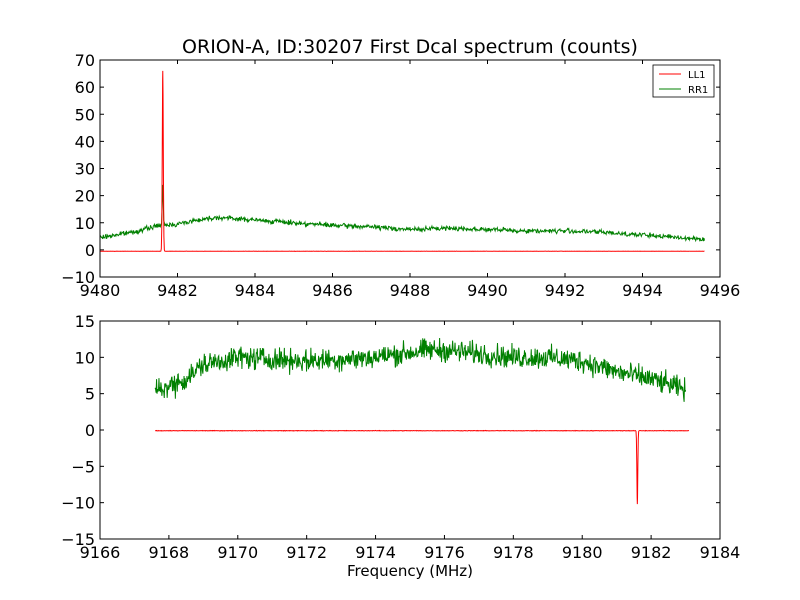 The width and height of the screenshot is (800, 600). I want to click on y-tick-label: 70, so click(85, 60).